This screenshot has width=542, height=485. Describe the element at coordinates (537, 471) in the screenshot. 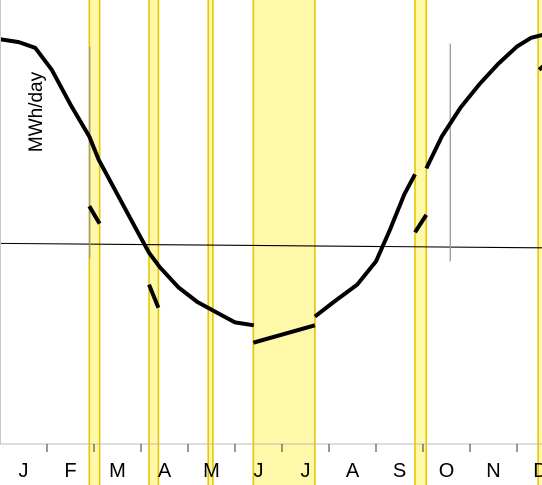

I see `x-tick-label-11: D` at that location.